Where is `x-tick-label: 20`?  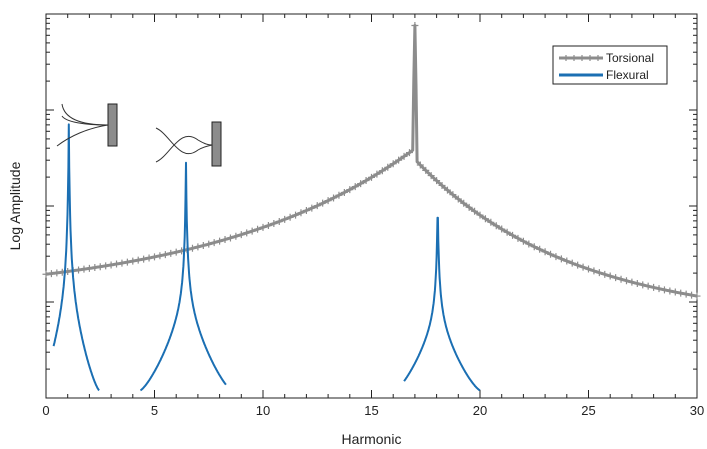
x-tick-label: 20 is located at coordinates (480, 410).